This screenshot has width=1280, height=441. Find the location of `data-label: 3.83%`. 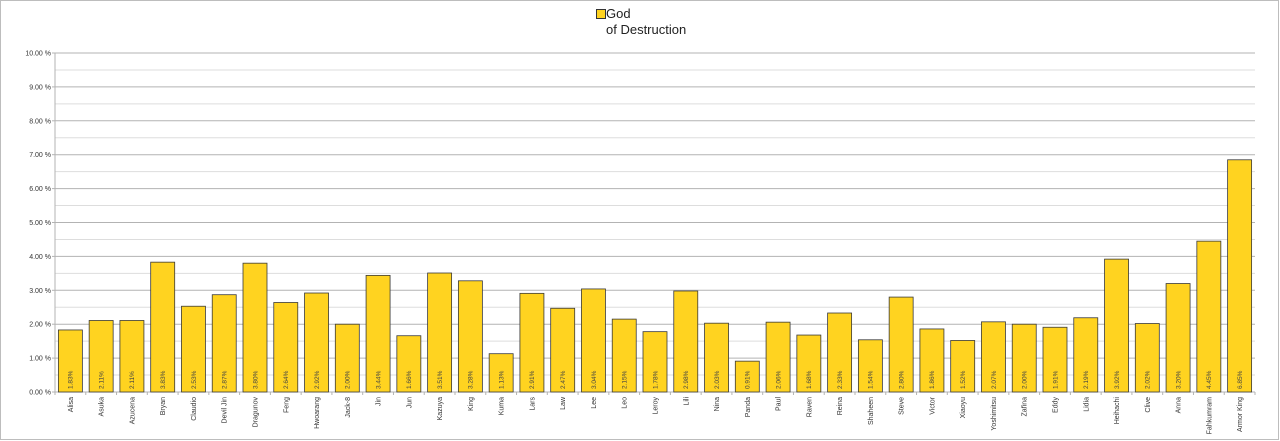

data-label: 3.83% is located at coordinates (163, 379).